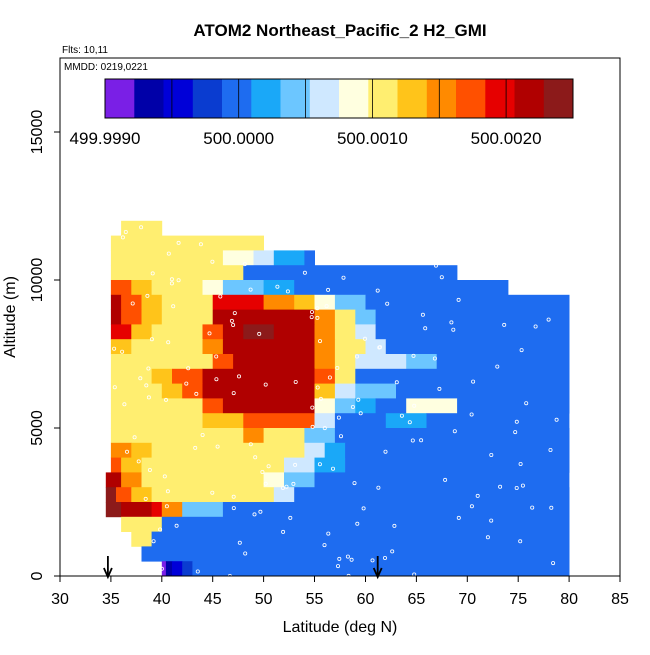 The height and width of the screenshot is (655, 650). I want to click on y-tick-label: 15000, so click(37, 132).